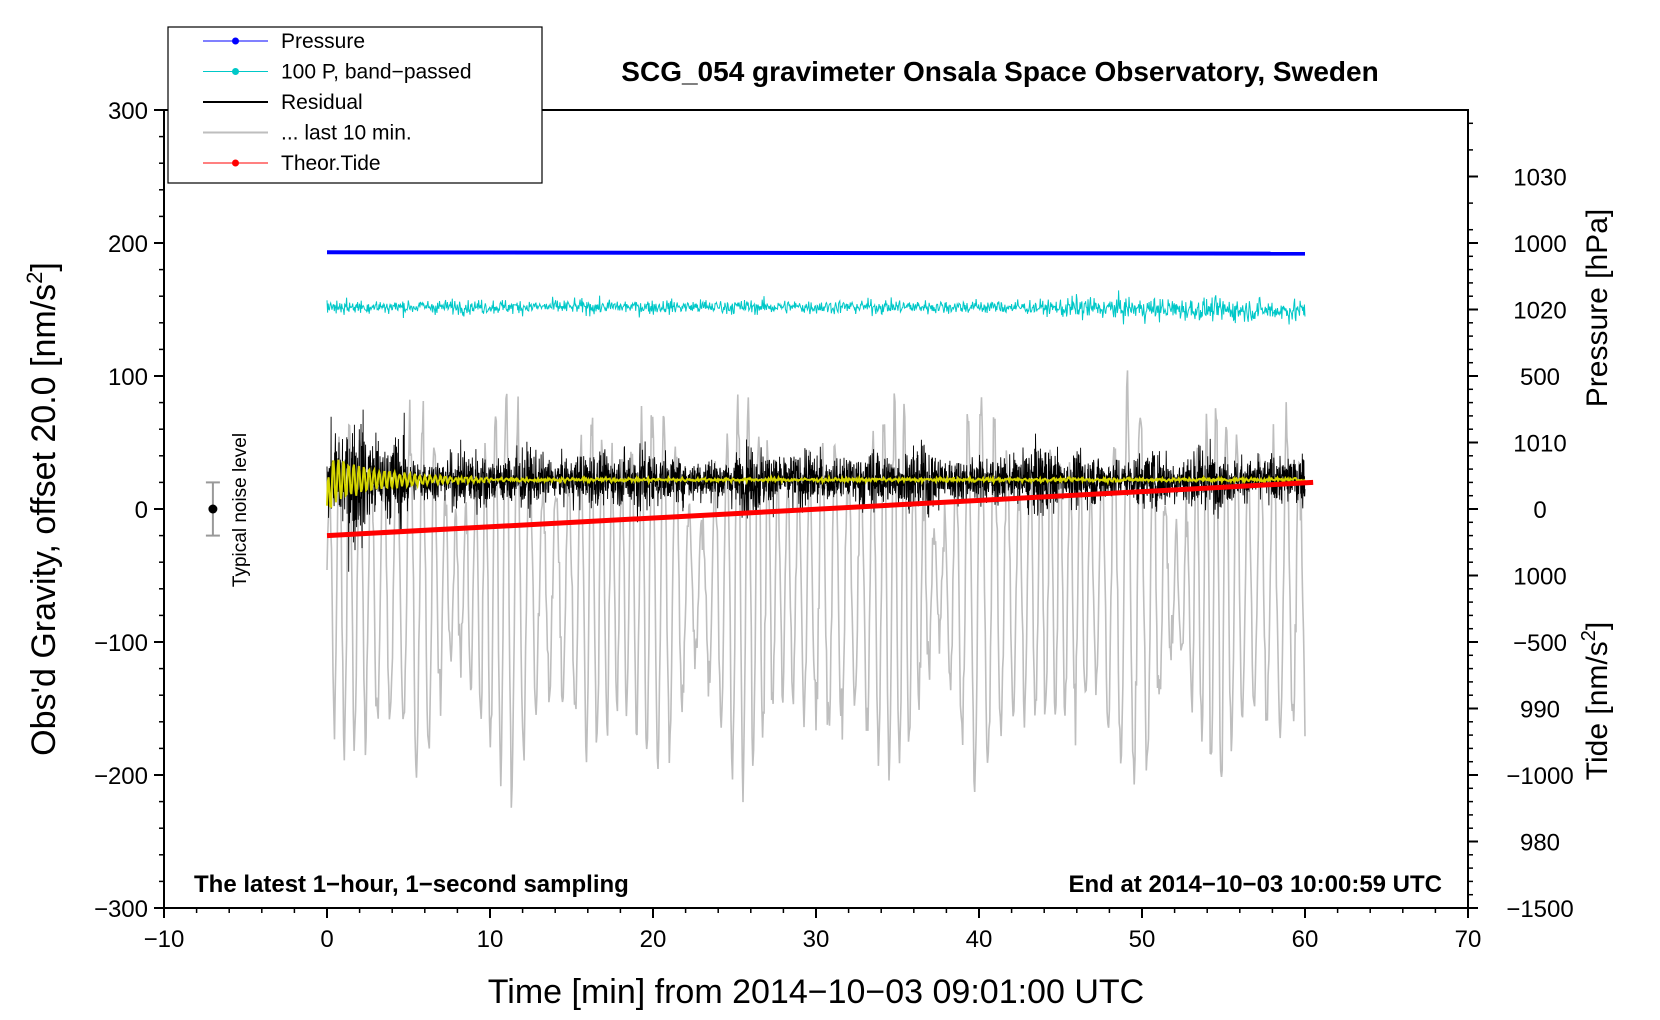  What do you see at coordinates (1589, 635) in the screenshot?
I see `tide-axis-label-sup: 2` at bounding box center [1589, 635].